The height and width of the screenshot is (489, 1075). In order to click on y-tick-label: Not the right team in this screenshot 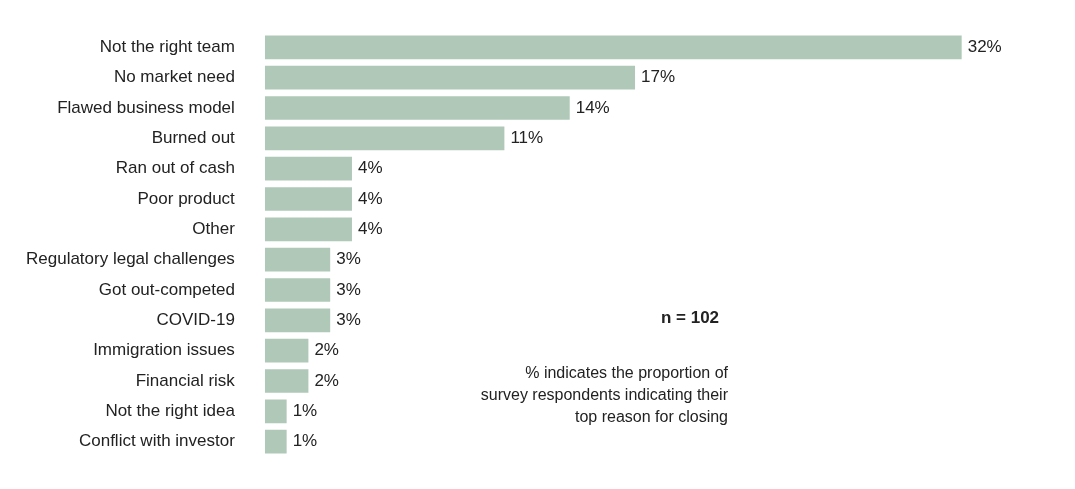, I will do `click(167, 47)`.